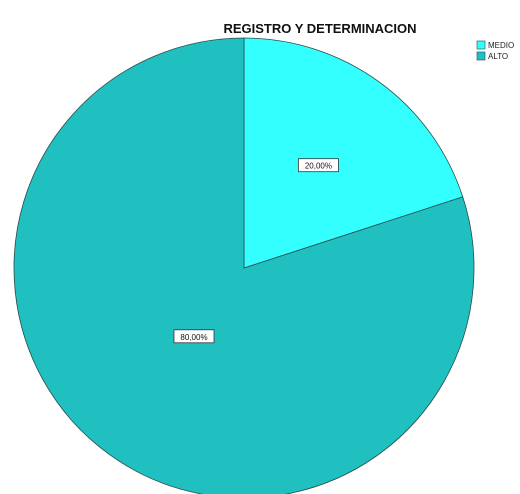 Image resolution: width=520 pixels, height=494 pixels. Describe the element at coordinates (481, 45) in the screenshot. I see `legend-swatch-medio` at that location.